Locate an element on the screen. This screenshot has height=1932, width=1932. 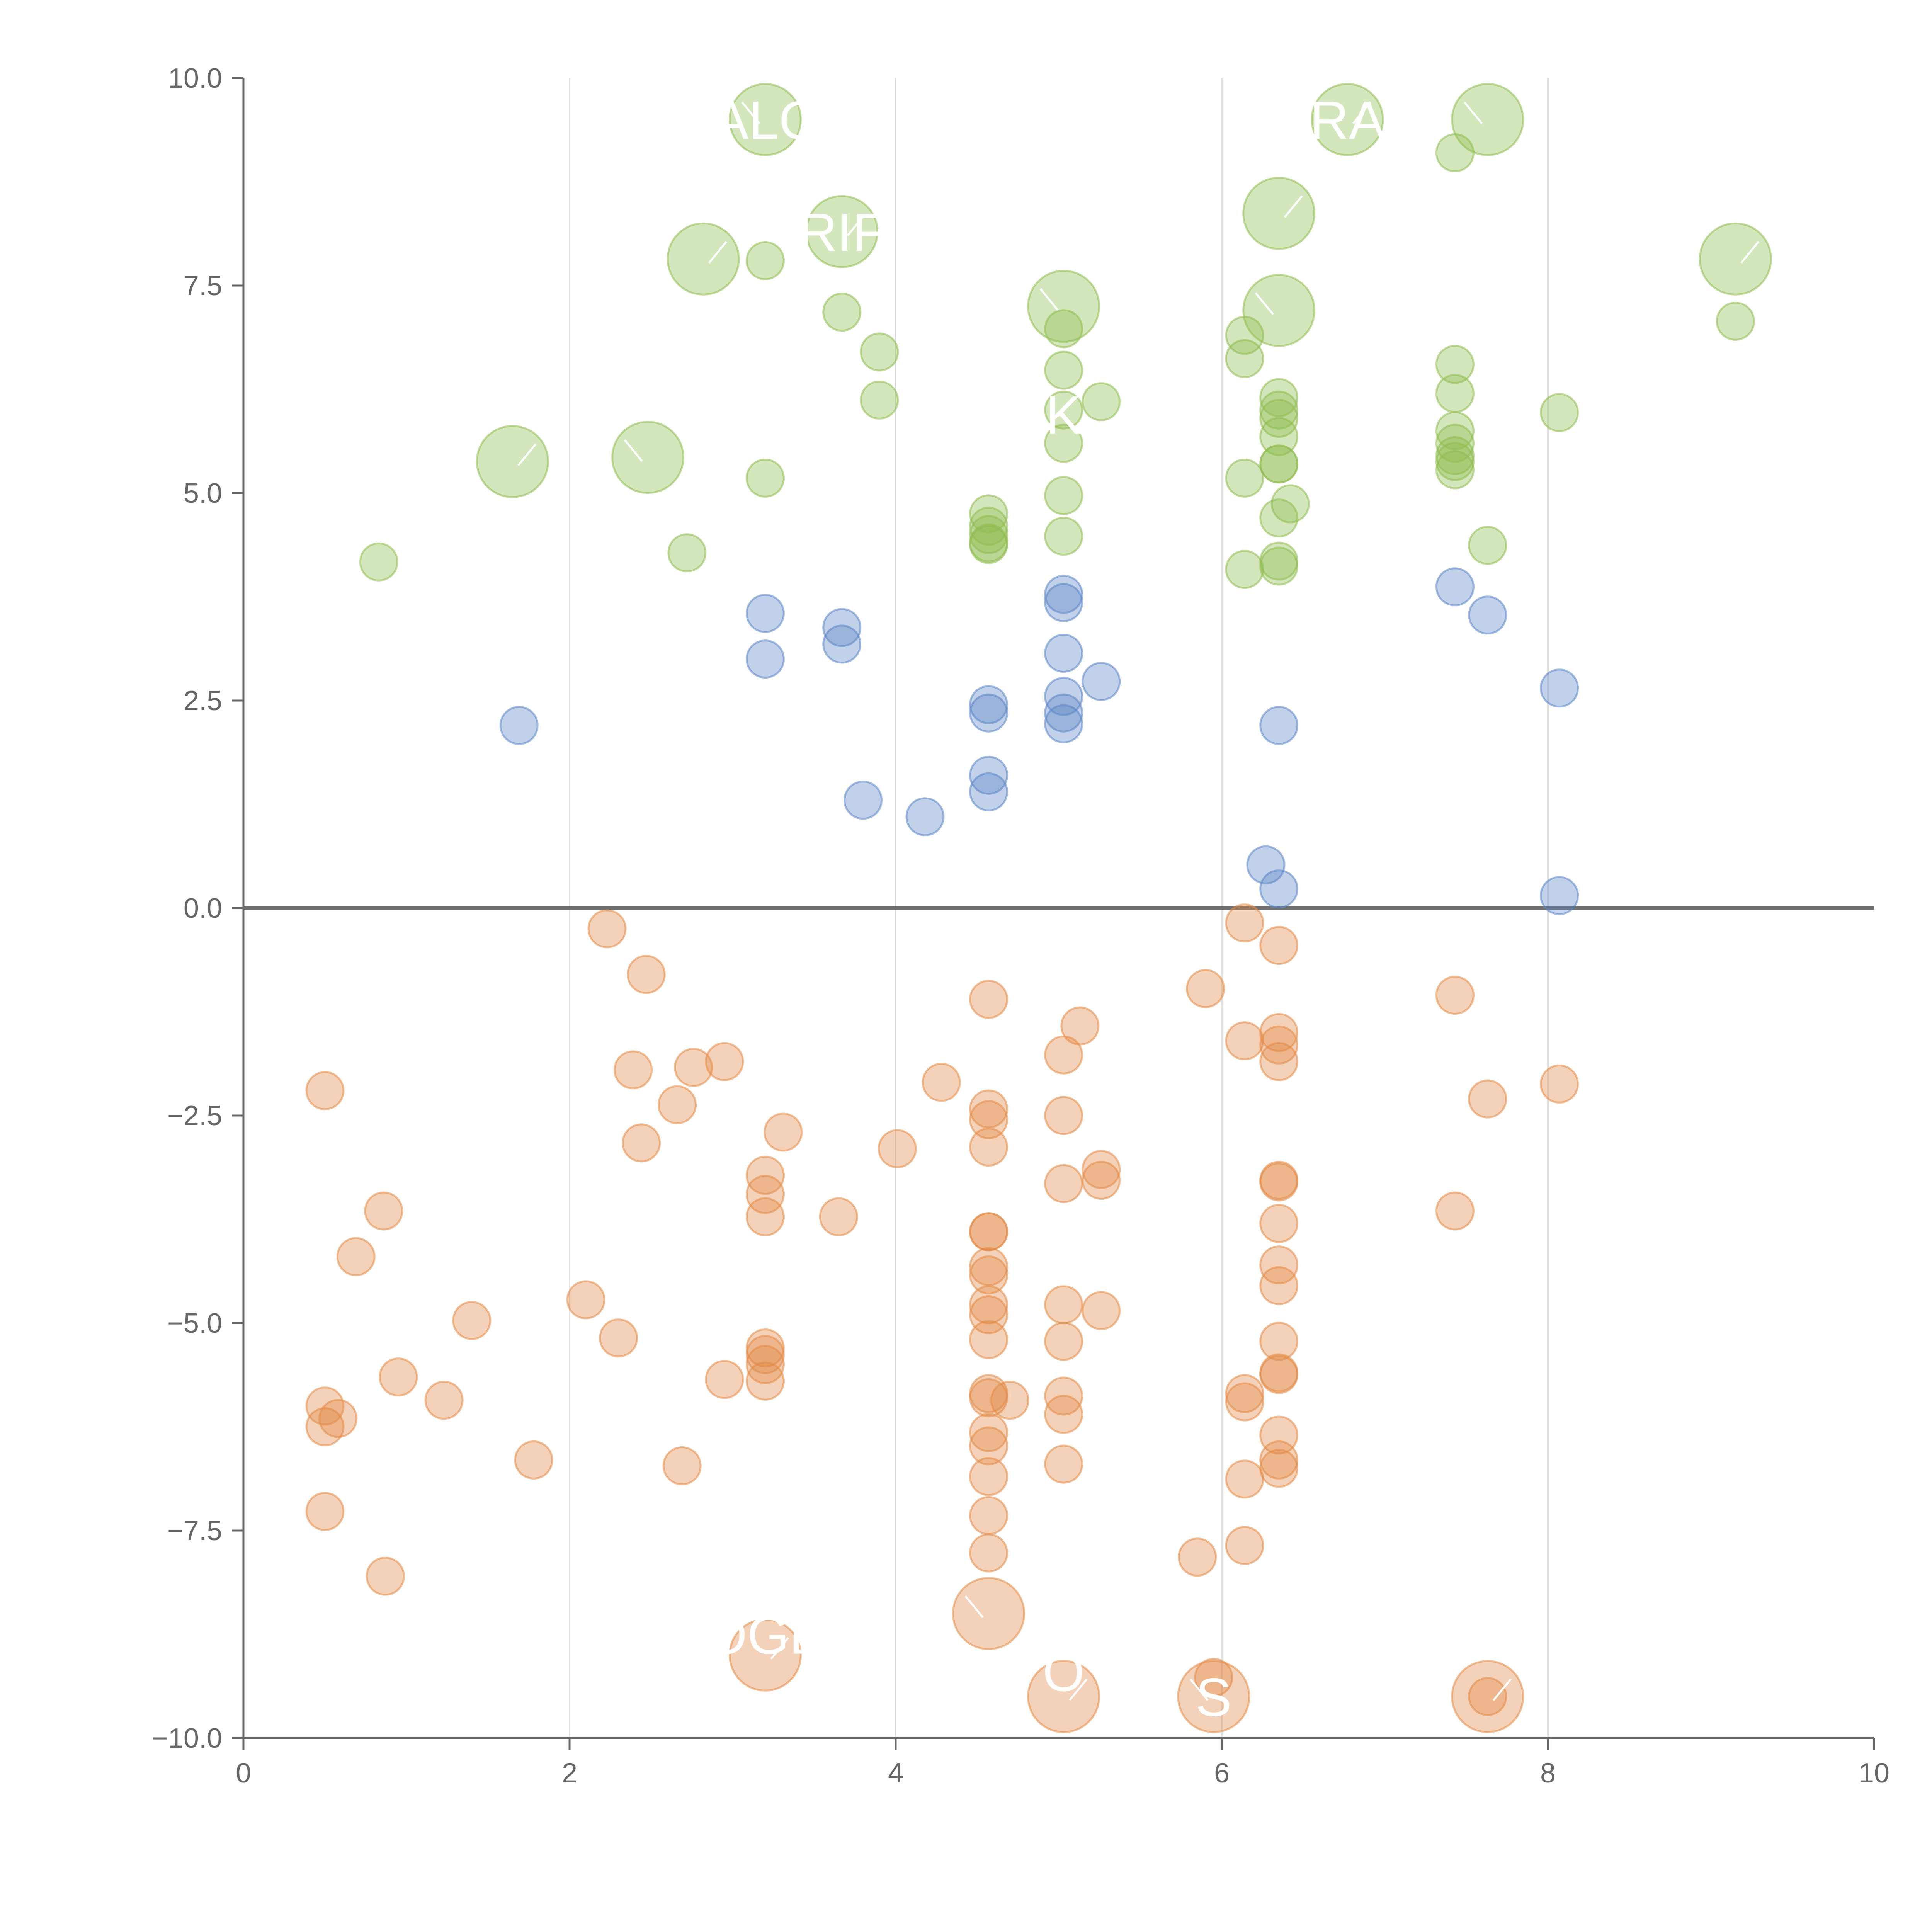
y-tick-label: 10.0 is located at coordinates (195, 78).